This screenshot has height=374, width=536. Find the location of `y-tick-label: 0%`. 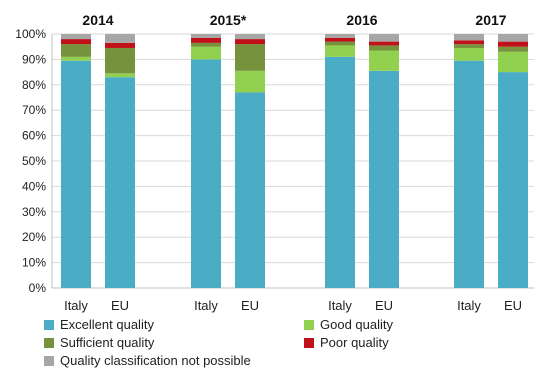

y-tick-label: 0% is located at coordinates (38, 288).